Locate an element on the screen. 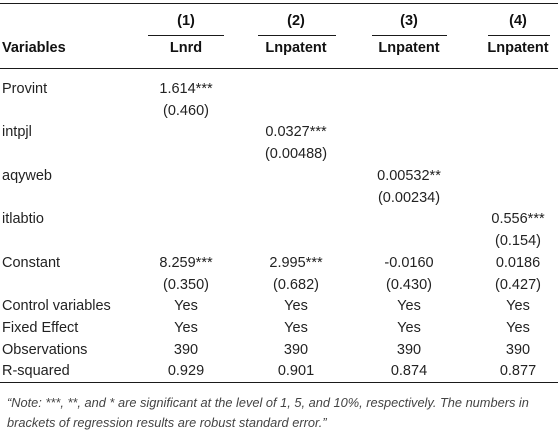 The height and width of the screenshot is (436, 558). standard-error-cell: (0.154) is located at coordinates (518, 241).